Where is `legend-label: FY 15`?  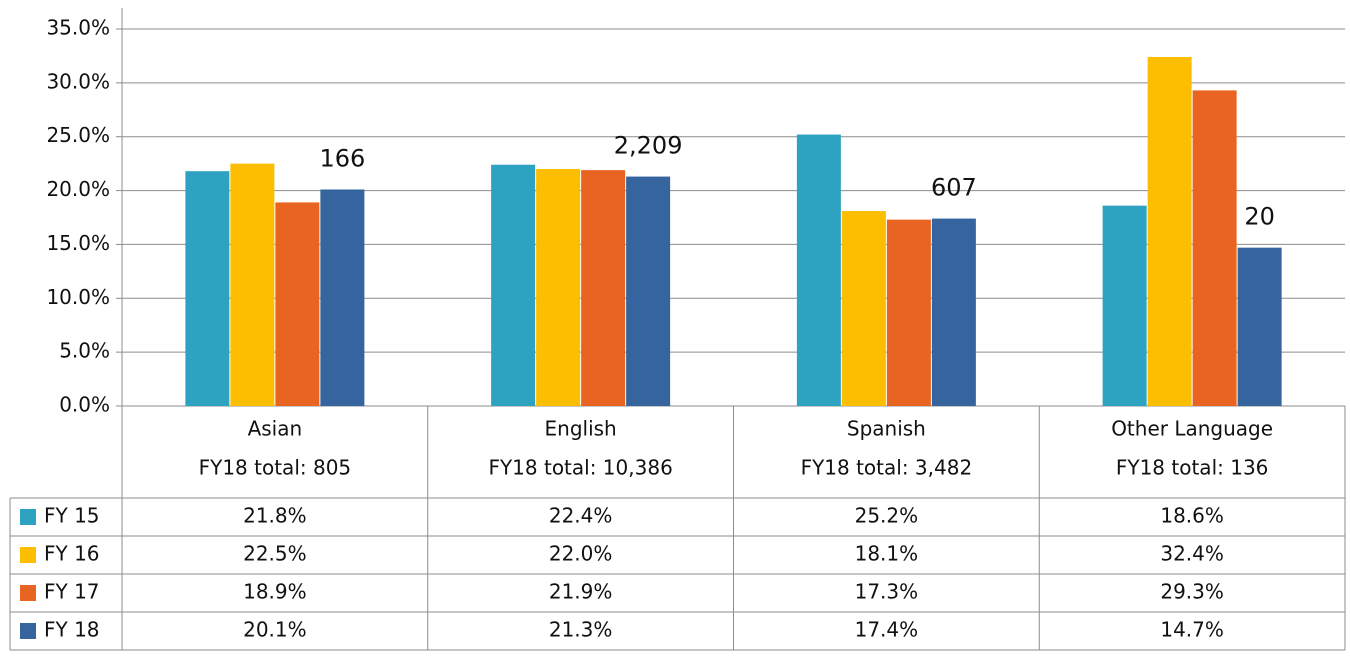 legend-label: FY 15 is located at coordinates (72, 516).